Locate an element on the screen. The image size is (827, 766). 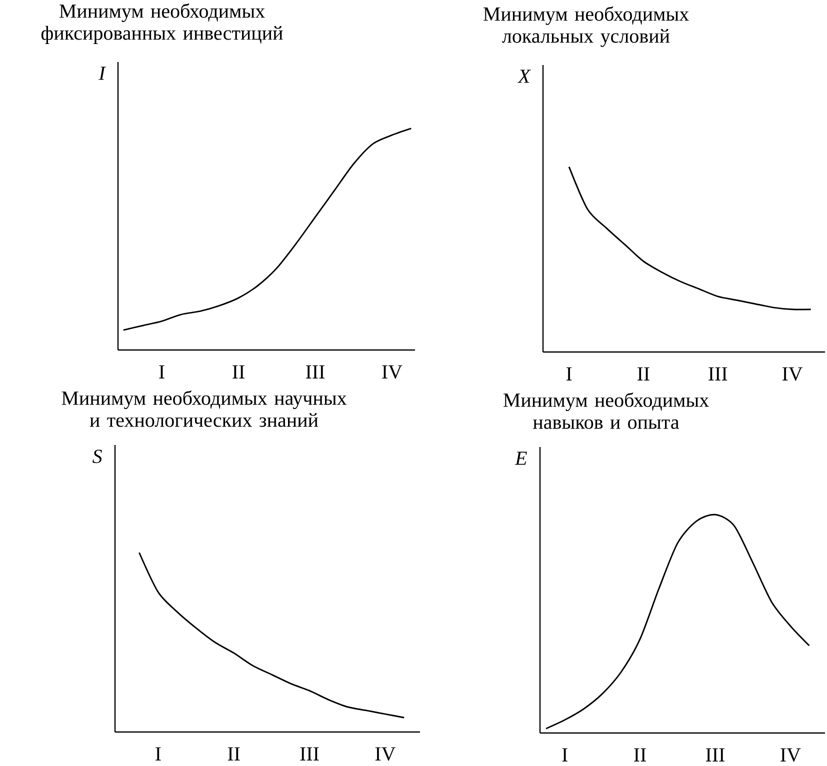
chart-title: Минимум необходимых фиксированных инвестиций is located at coordinates (162, 23).